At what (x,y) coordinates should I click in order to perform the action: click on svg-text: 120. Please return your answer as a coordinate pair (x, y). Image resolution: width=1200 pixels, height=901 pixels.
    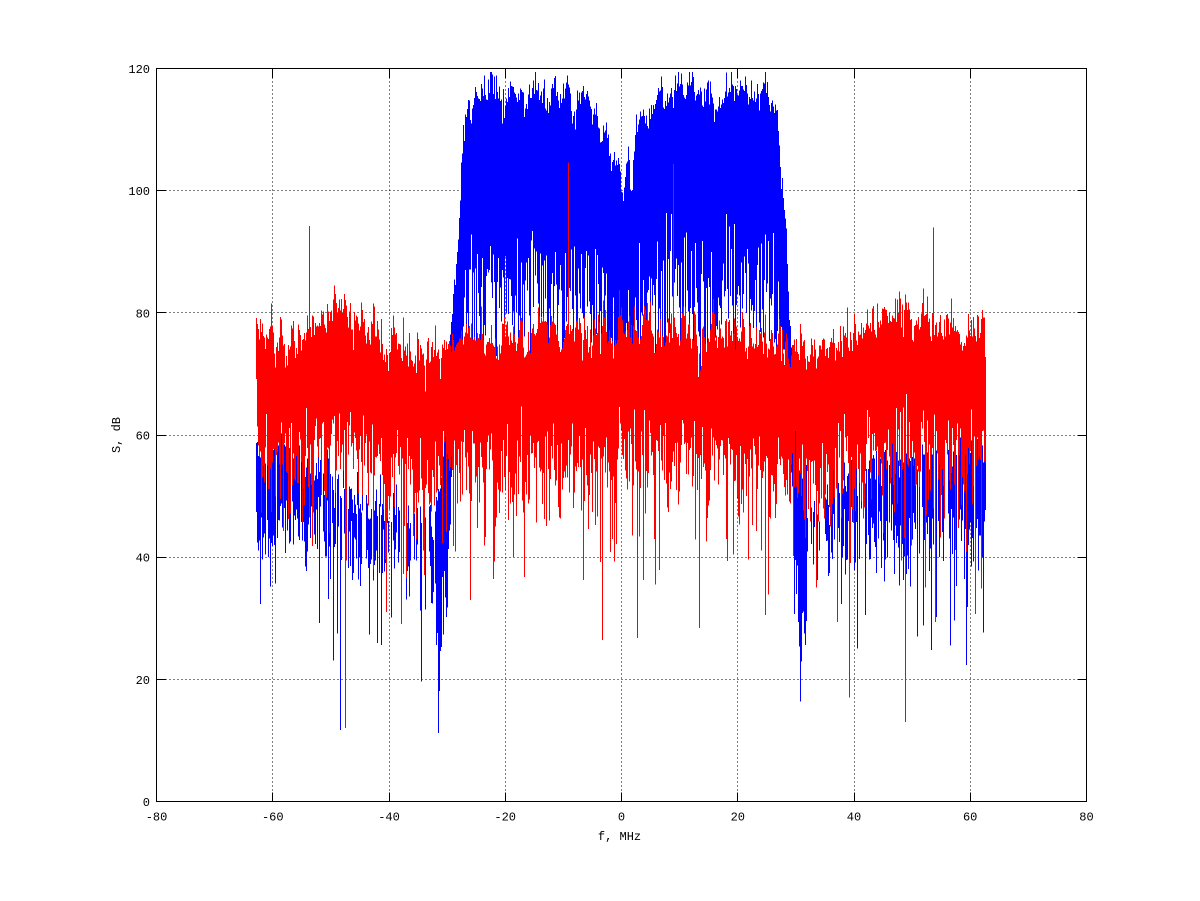
    Looking at the image, I should click on (139, 70).